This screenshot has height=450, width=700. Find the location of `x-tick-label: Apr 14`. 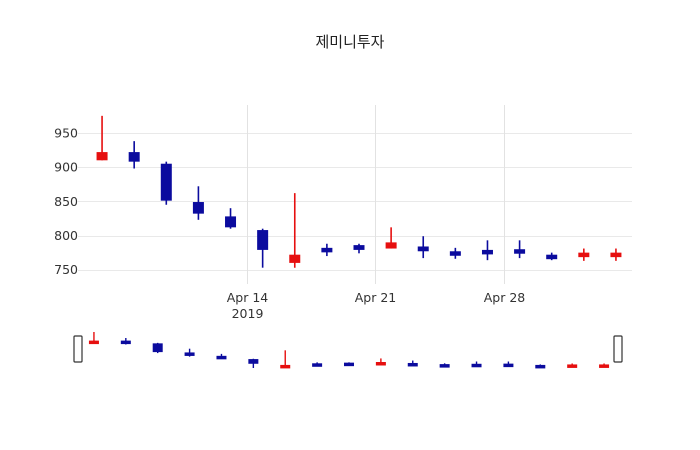

x-tick-label: Apr 14 is located at coordinates (248, 297).